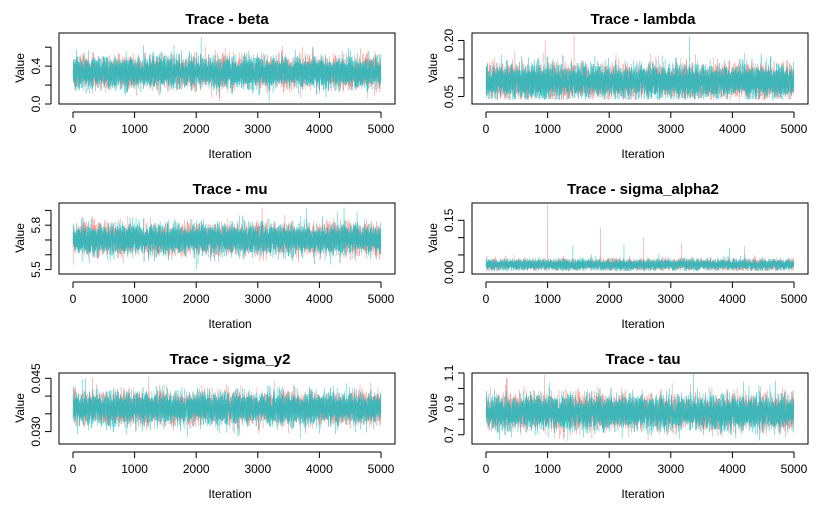 The height and width of the screenshot is (510, 826). What do you see at coordinates (36, 378) in the screenshot?
I see `y-tick-label: 0.045` at bounding box center [36, 378].